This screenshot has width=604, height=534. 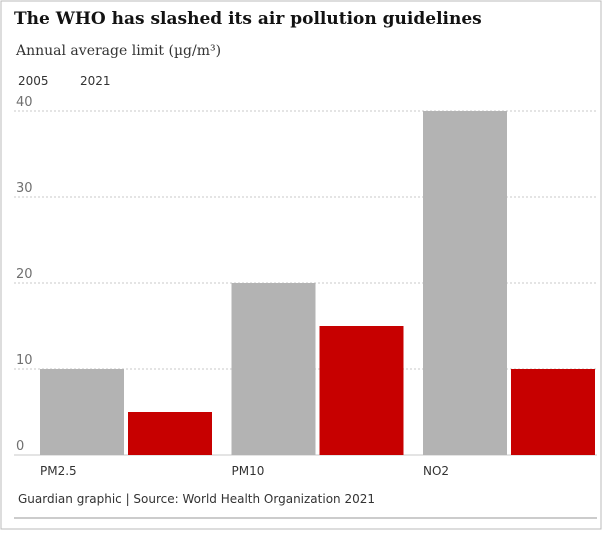 I want to click on legend-label: 2005, so click(x=33, y=81).